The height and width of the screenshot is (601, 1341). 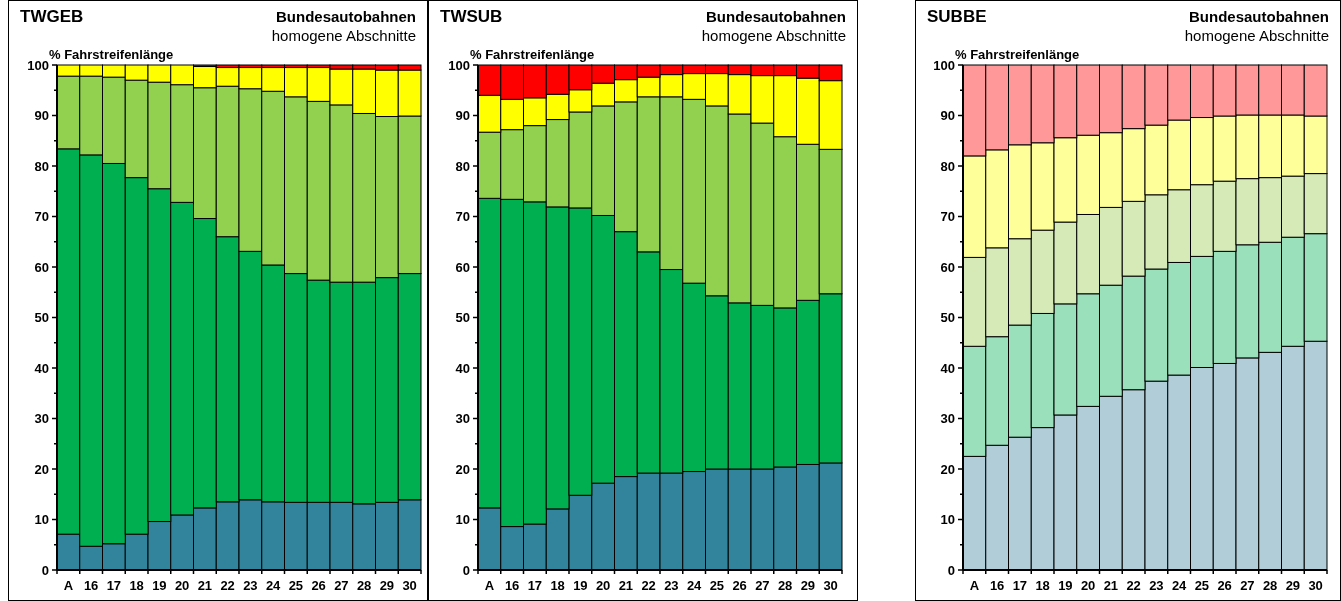 I want to click on chart-title: TWSUB, so click(x=471, y=16).